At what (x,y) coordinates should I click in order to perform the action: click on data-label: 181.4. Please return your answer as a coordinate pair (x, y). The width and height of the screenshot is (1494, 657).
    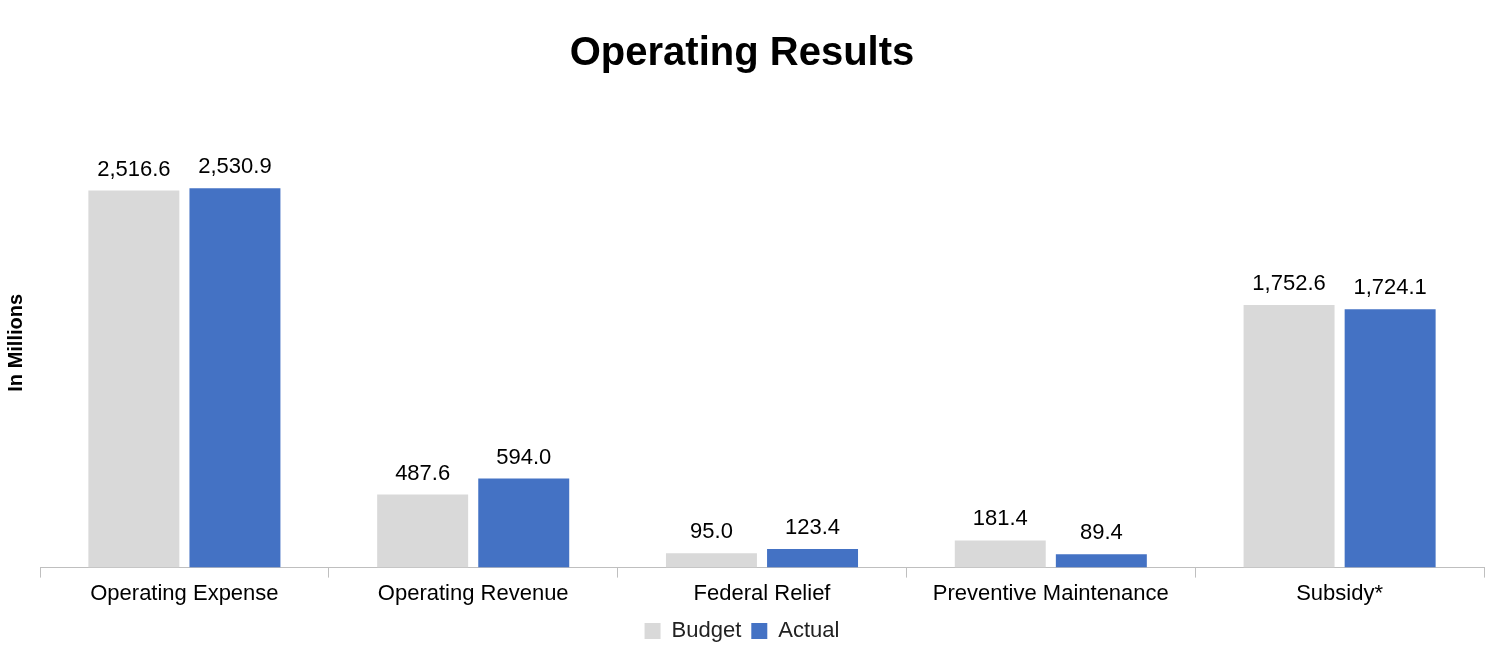
    Looking at the image, I should click on (1000, 518).